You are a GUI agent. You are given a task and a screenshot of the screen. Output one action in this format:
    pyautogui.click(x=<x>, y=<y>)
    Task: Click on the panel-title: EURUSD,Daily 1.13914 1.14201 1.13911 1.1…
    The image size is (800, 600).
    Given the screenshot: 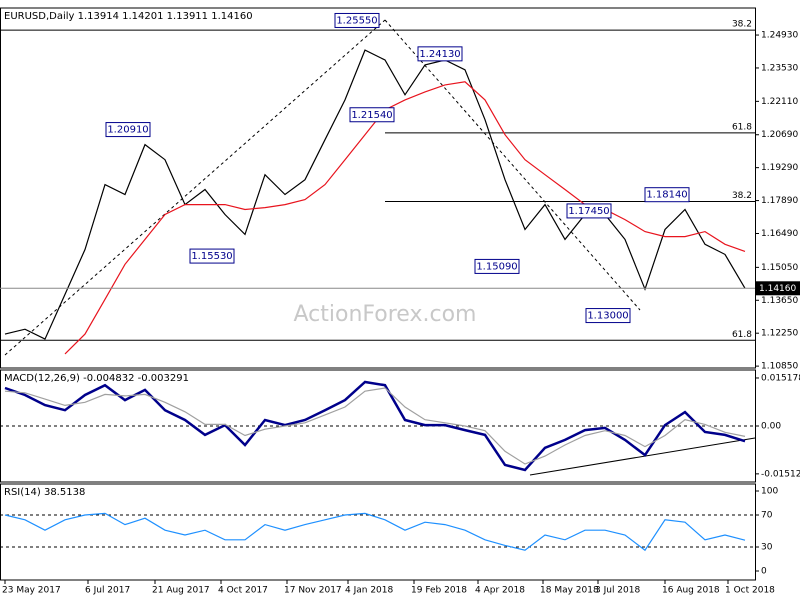 What is the action you would take?
    pyautogui.click(x=128, y=16)
    